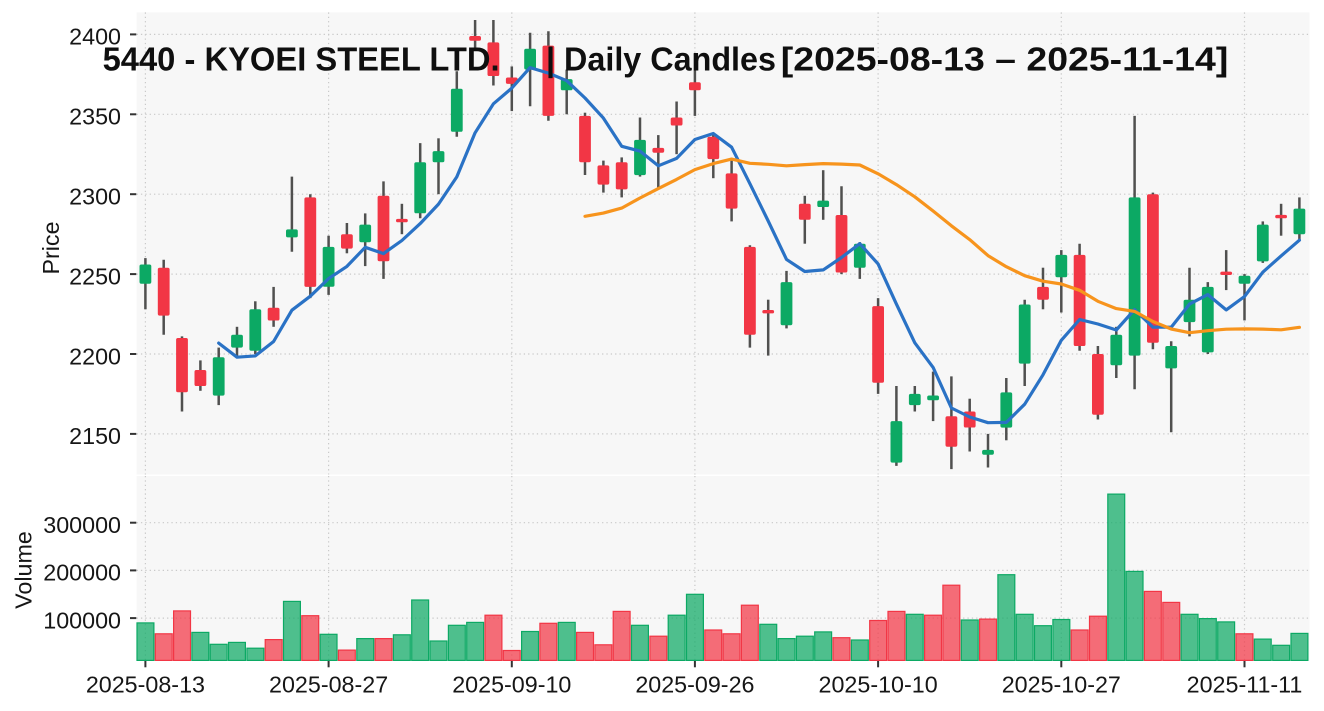 The image size is (1324, 711). I want to click on svg-text: 2250, so click(95, 276).